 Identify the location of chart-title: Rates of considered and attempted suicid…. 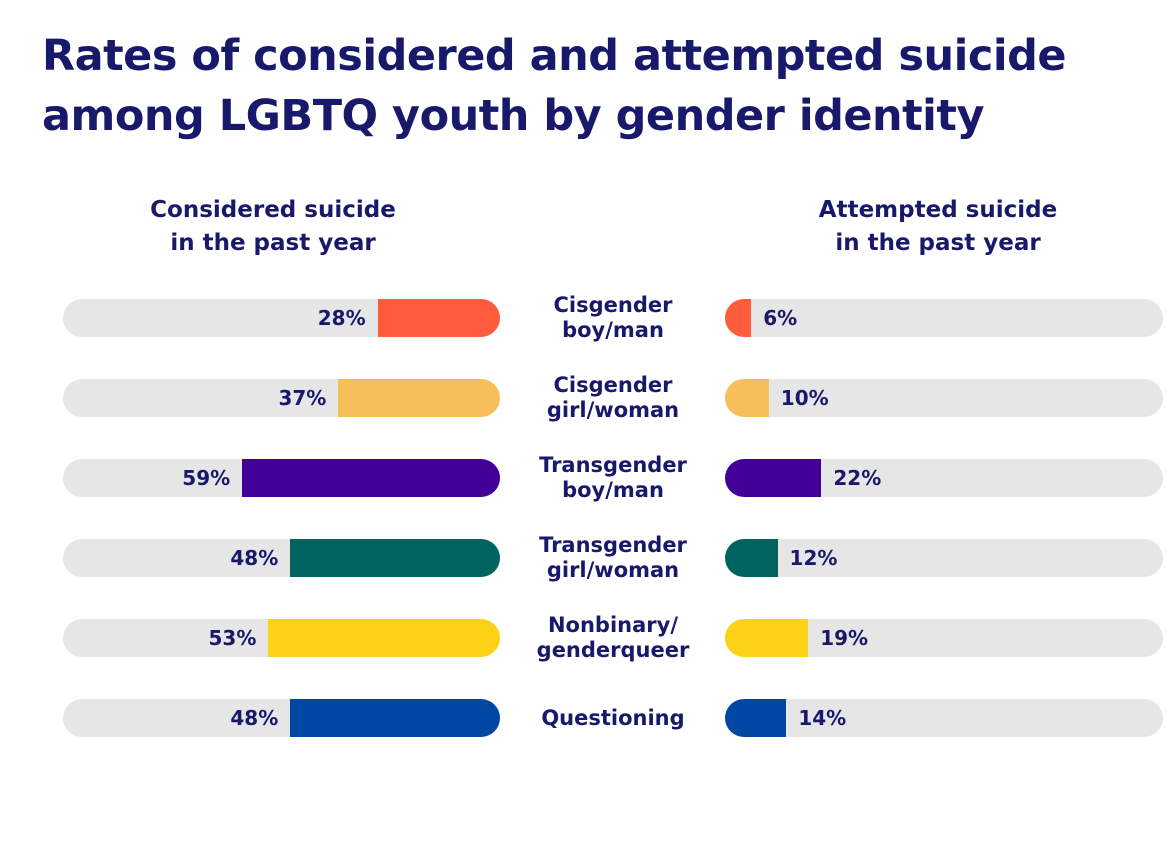
(554, 86).